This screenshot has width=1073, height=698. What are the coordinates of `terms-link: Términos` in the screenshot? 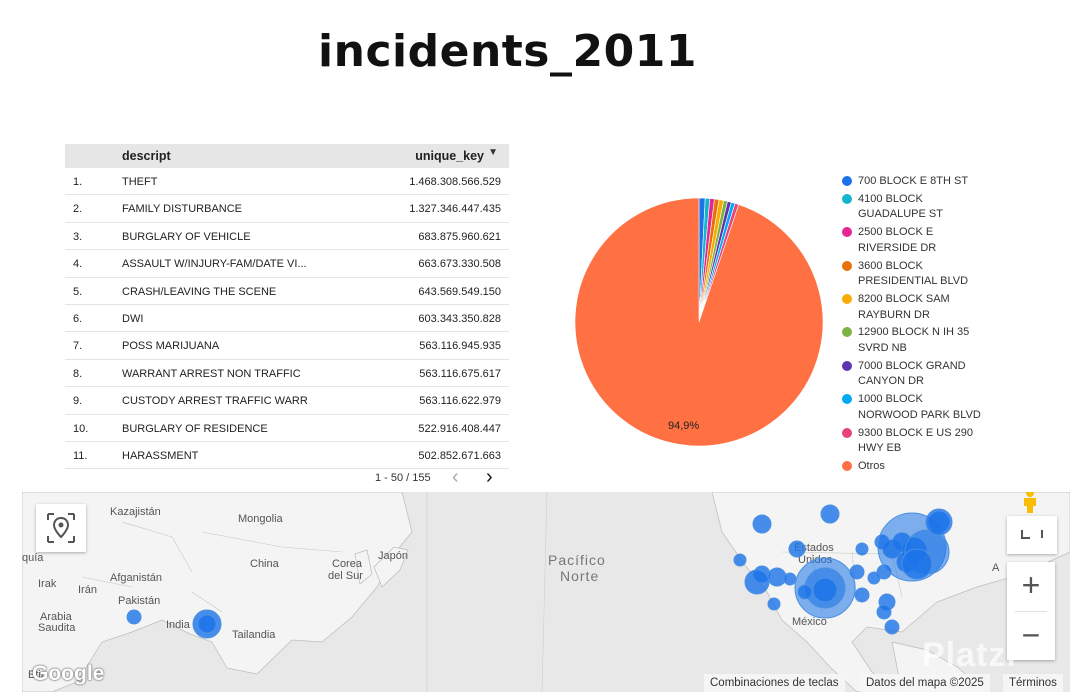 It's located at (1033, 683).